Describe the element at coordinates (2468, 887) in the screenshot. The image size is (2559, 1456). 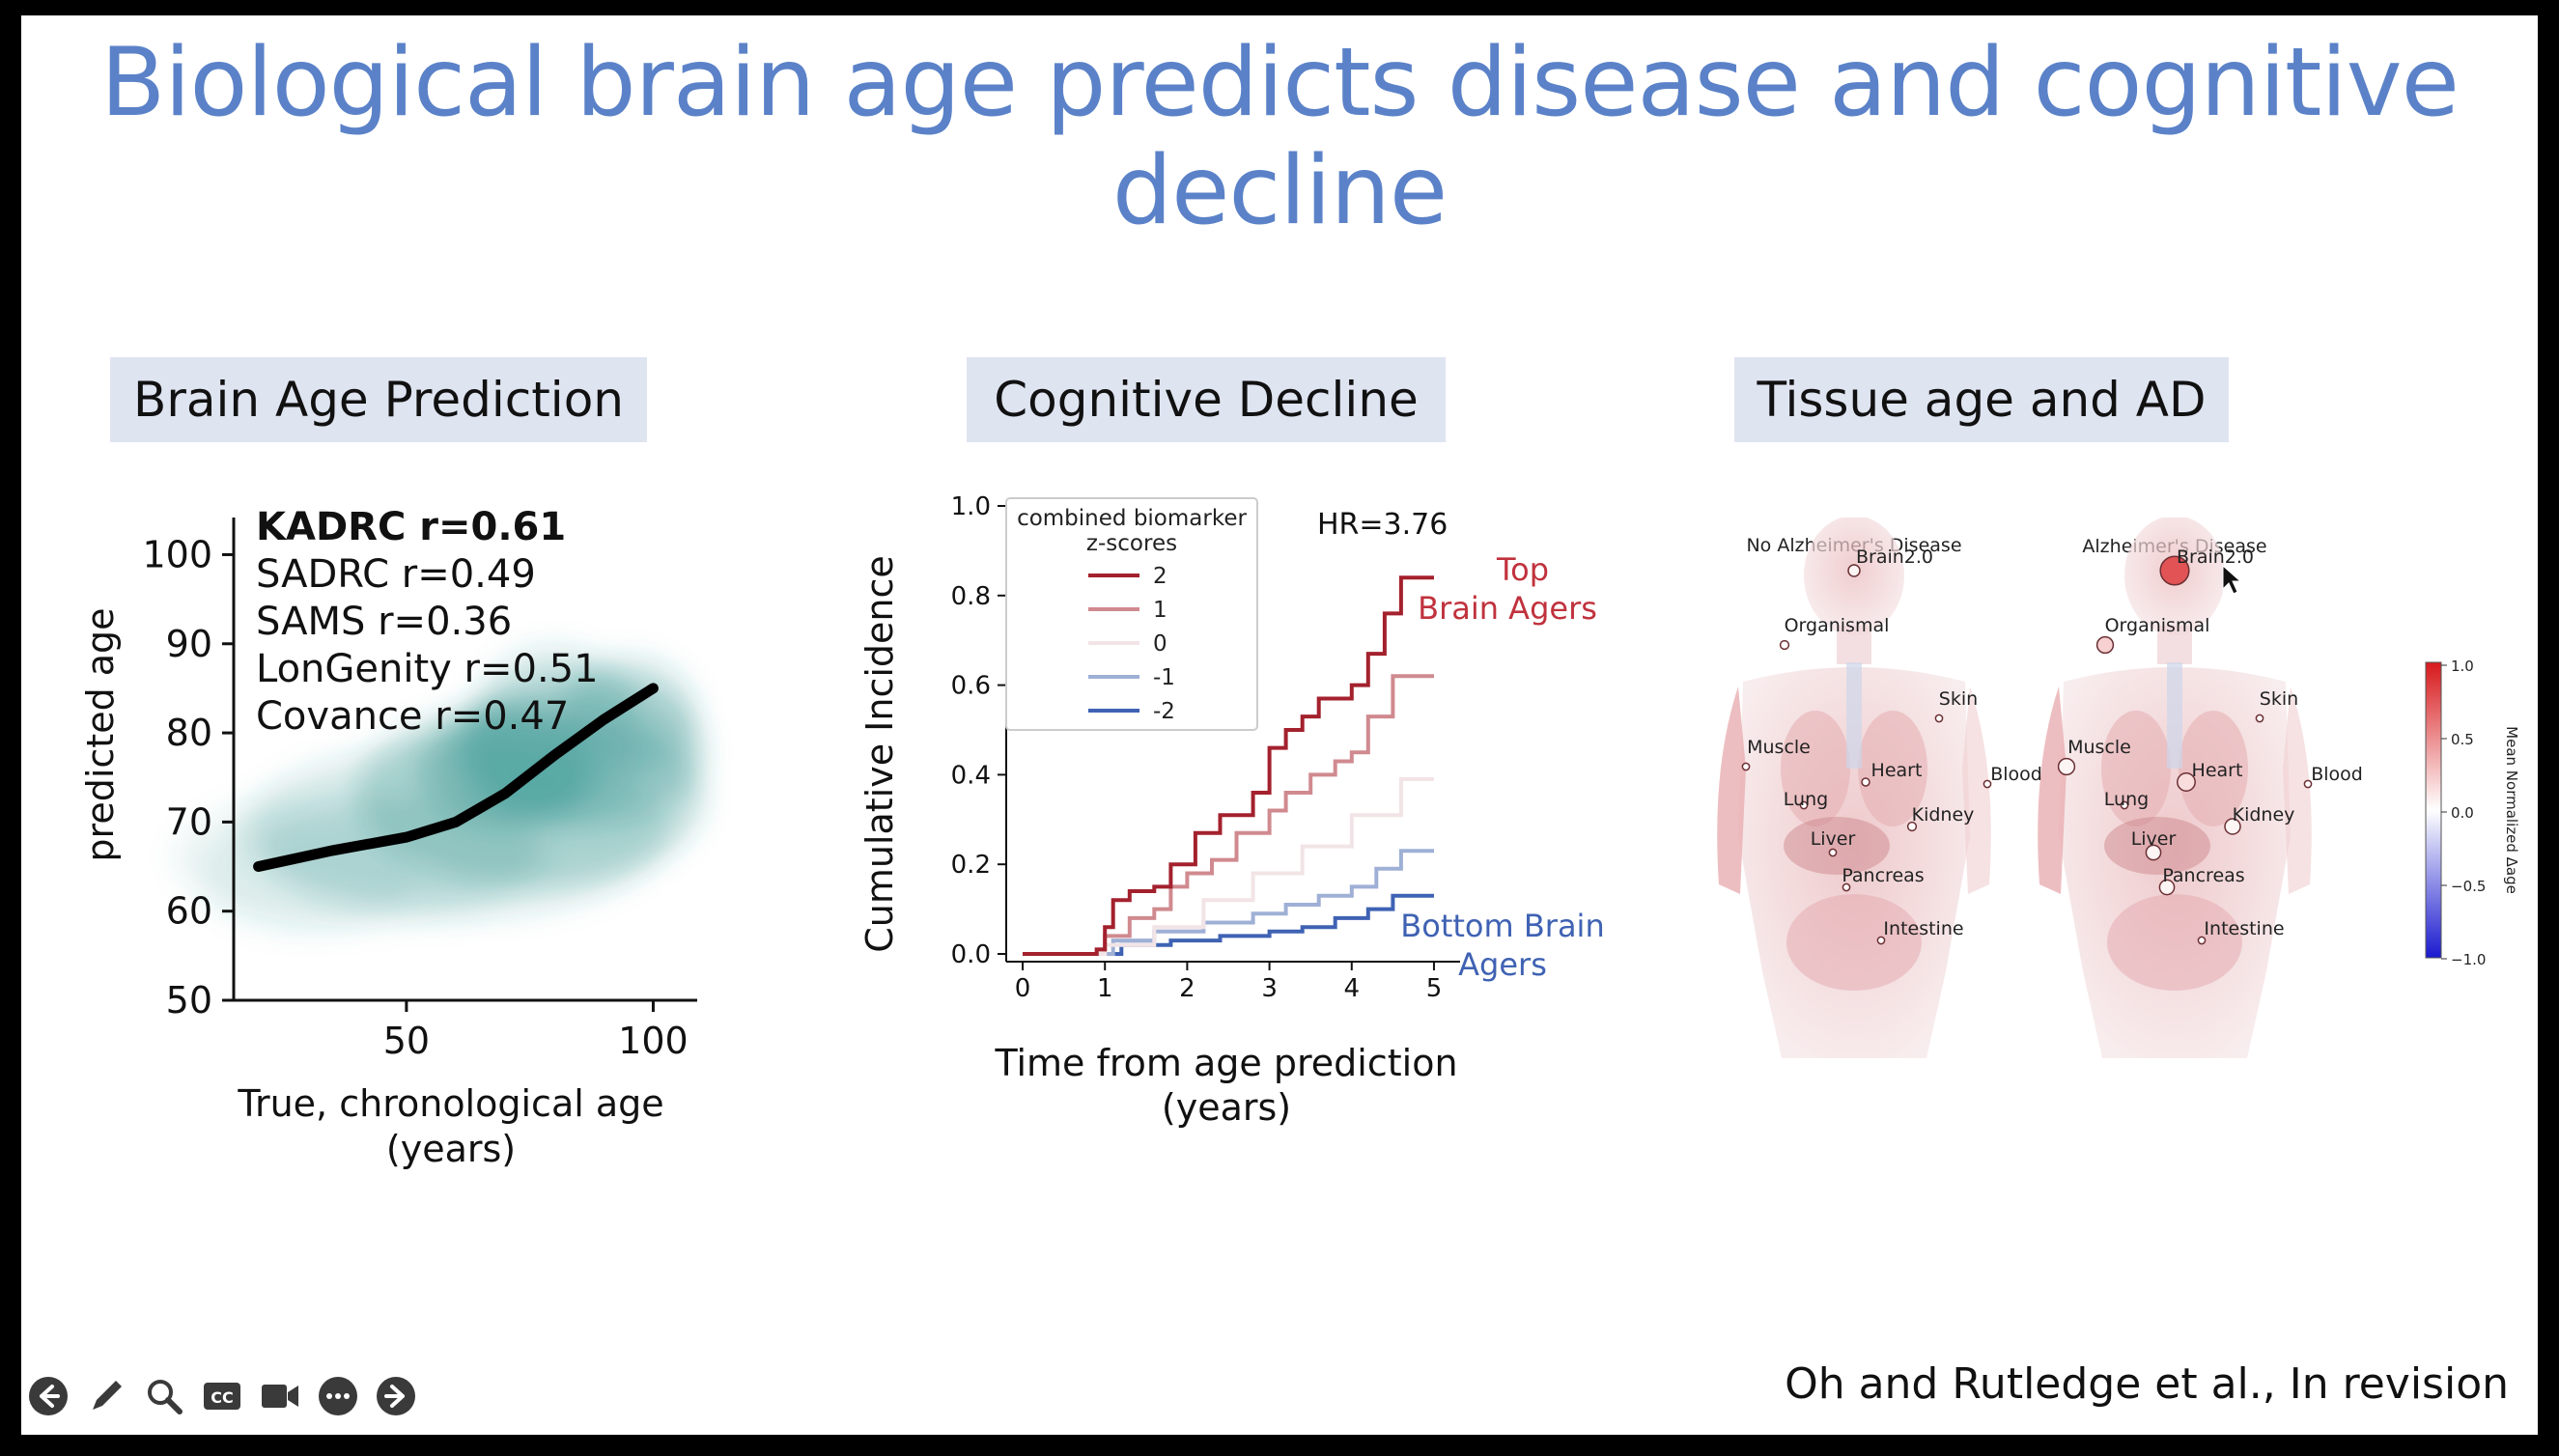
I see `colorbar-tick-label: −0.5` at that location.